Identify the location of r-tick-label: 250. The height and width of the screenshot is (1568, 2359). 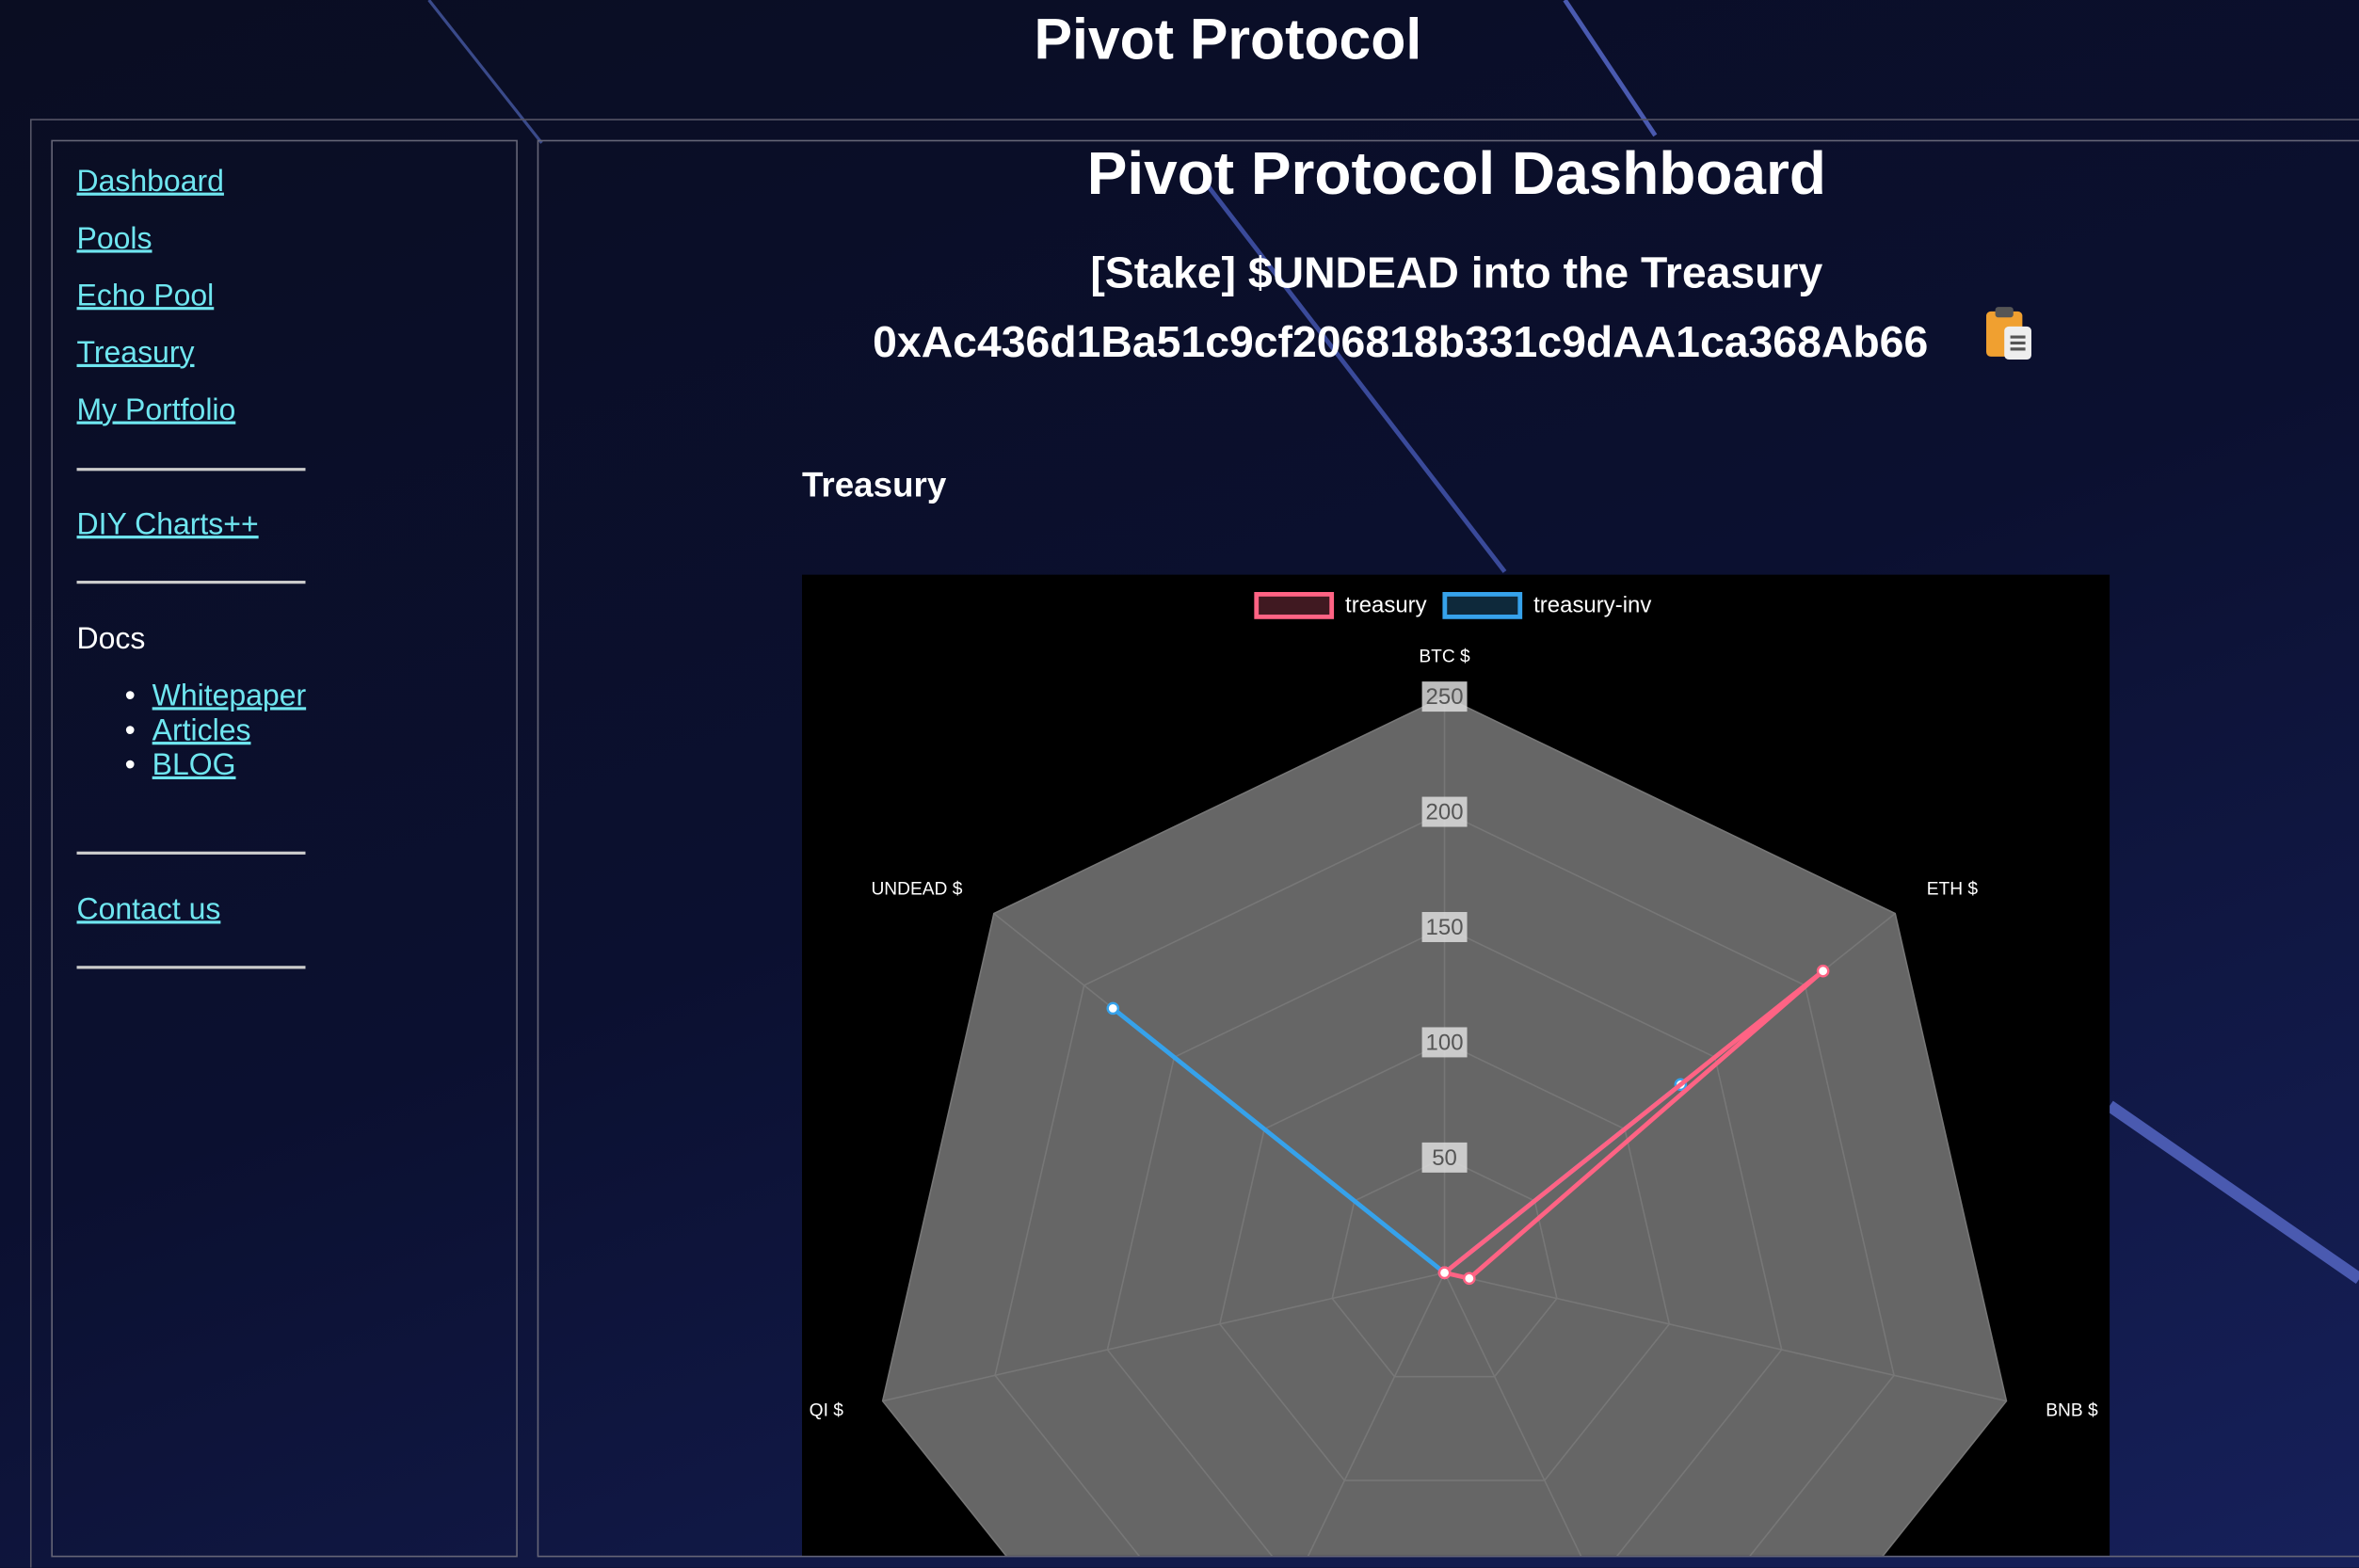
(1445, 697).